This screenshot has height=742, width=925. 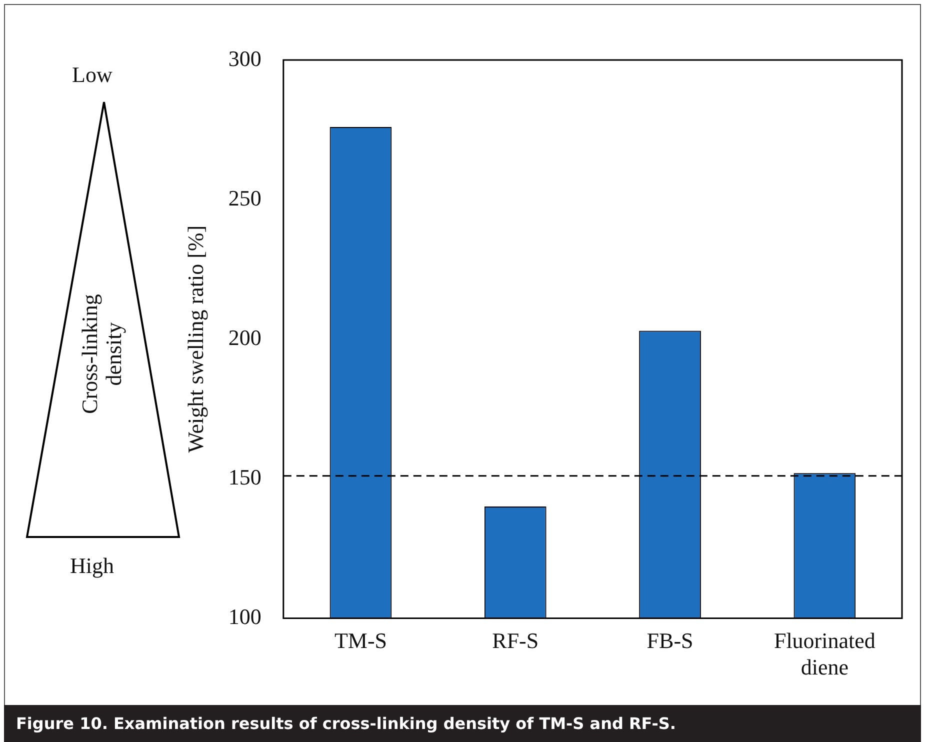 What do you see at coordinates (515, 641) in the screenshot?
I see `x-tick-label: RF-S` at bounding box center [515, 641].